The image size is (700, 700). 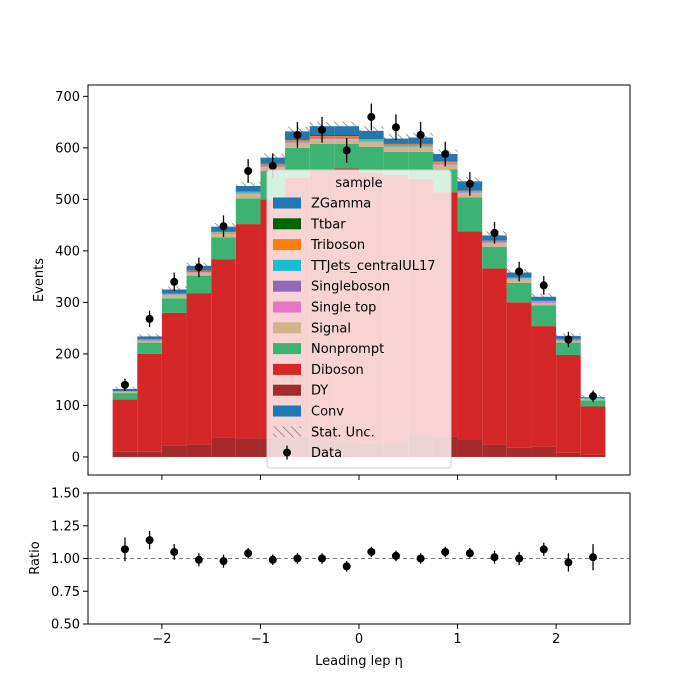 I want to click on y-tick-label: 0.75, so click(x=65, y=592).